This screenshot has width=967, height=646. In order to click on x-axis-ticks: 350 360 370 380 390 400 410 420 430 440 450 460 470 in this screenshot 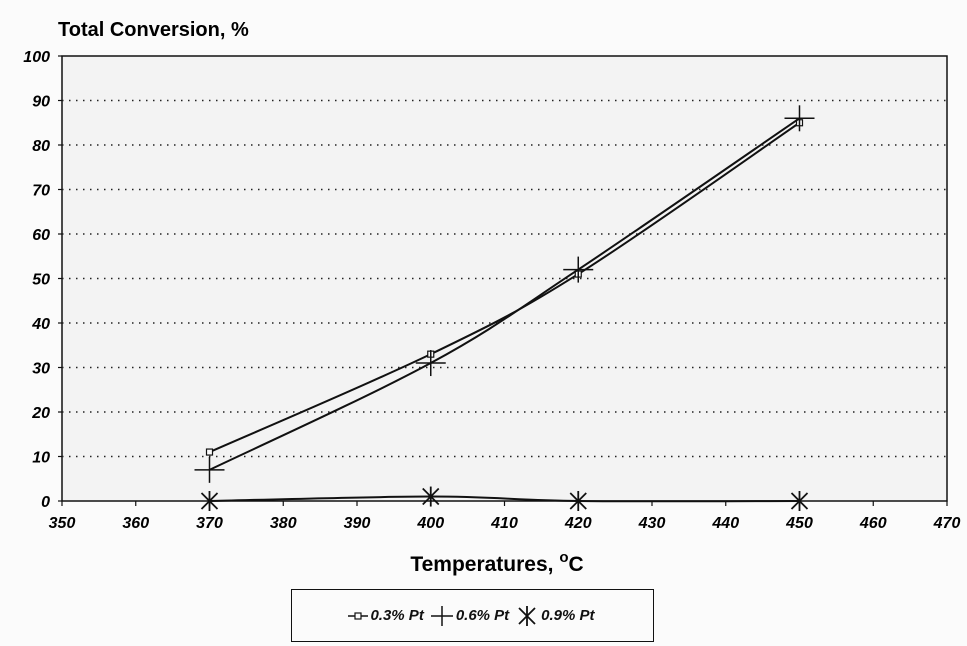, I will do `click(505, 516)`.